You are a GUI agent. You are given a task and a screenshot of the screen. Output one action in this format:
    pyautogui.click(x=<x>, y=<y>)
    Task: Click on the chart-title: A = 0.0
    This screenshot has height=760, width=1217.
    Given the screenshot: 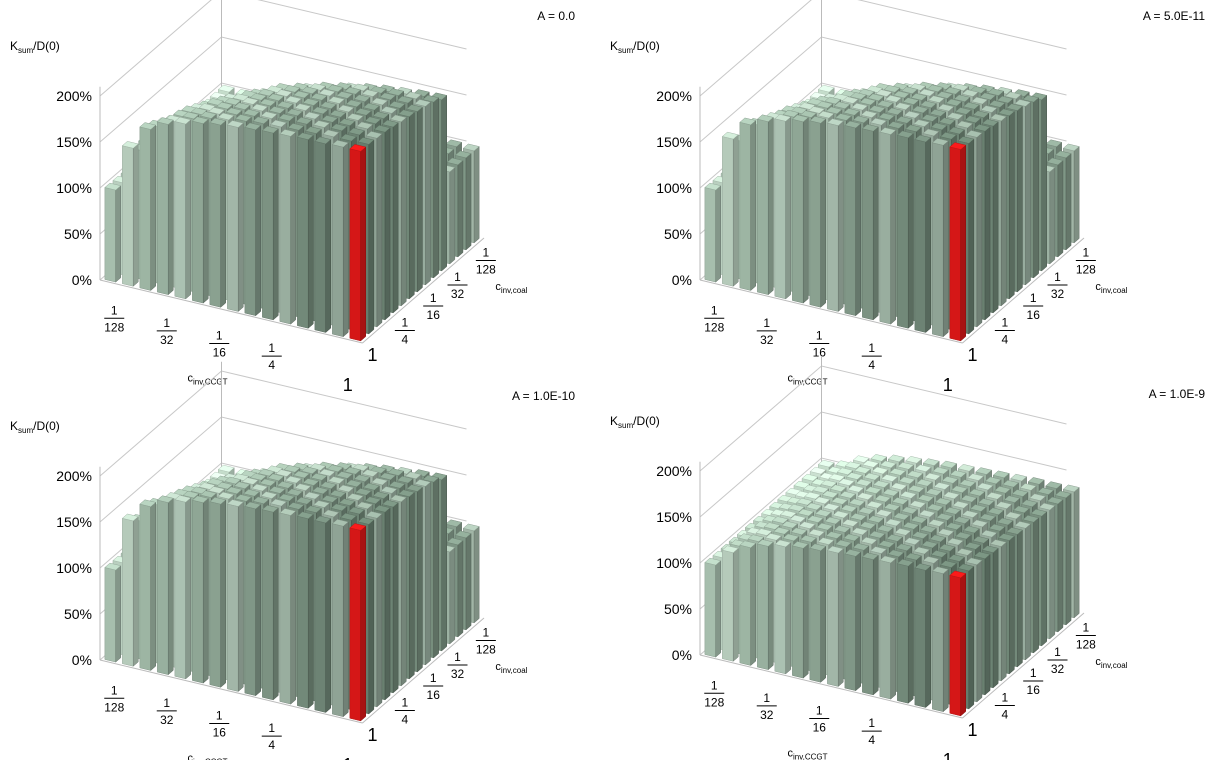 What is the action you would take?
    pyautogui.click(x=556, y=16)
    